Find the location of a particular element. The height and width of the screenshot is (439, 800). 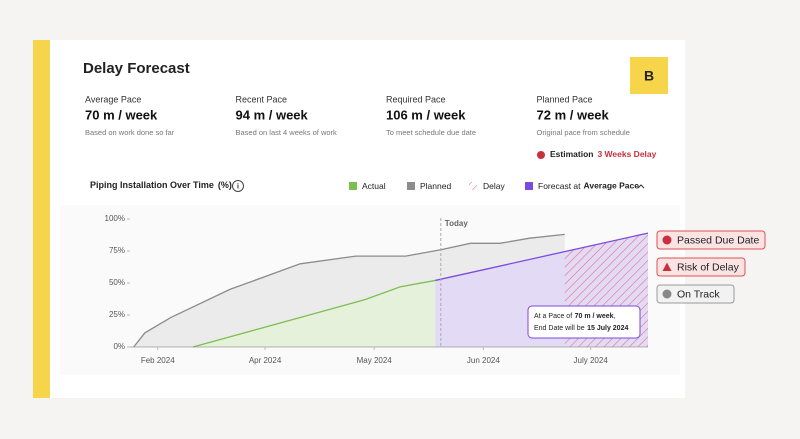

estimation-value: 3 Weeks Delay is located at coordinates (626, 154).